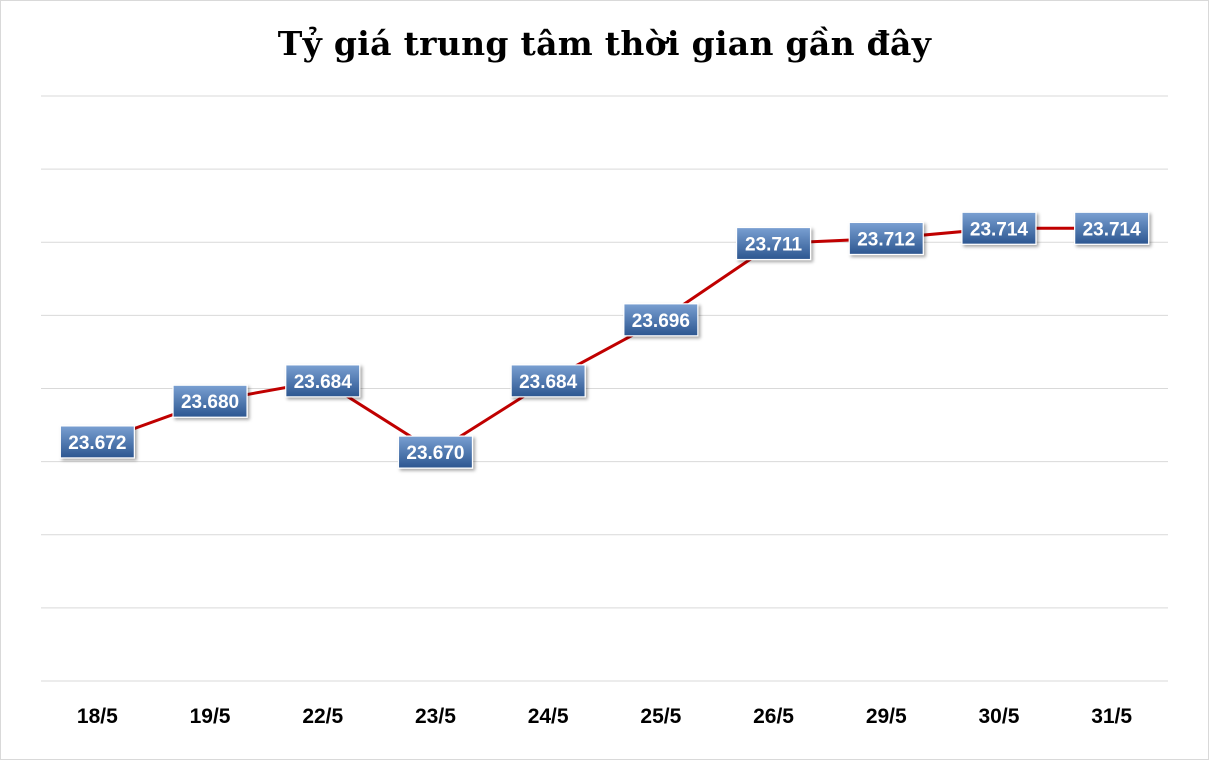 This screenshot has height=760, width=1209. Describe the element at coordinates (999, 716) in the screenshot. I see `x-tick-label: 30/5` at that location.